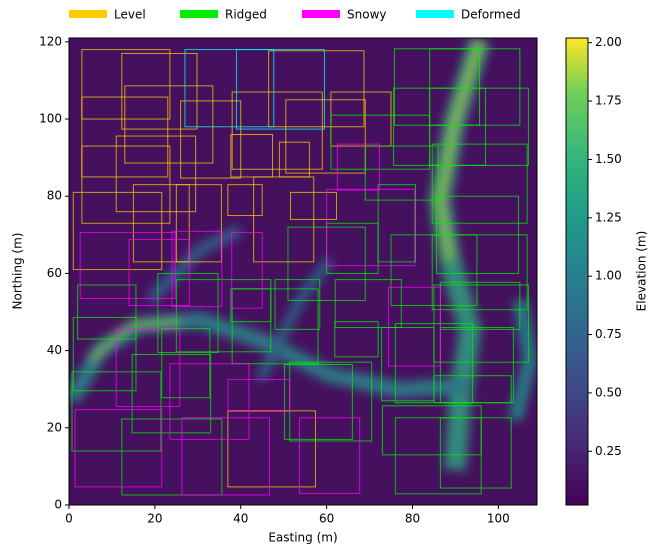  What do you see at coordinates (54, 196) in the screenshot?
I see `y-tick-label: 80` at bounding box center [54, 196].